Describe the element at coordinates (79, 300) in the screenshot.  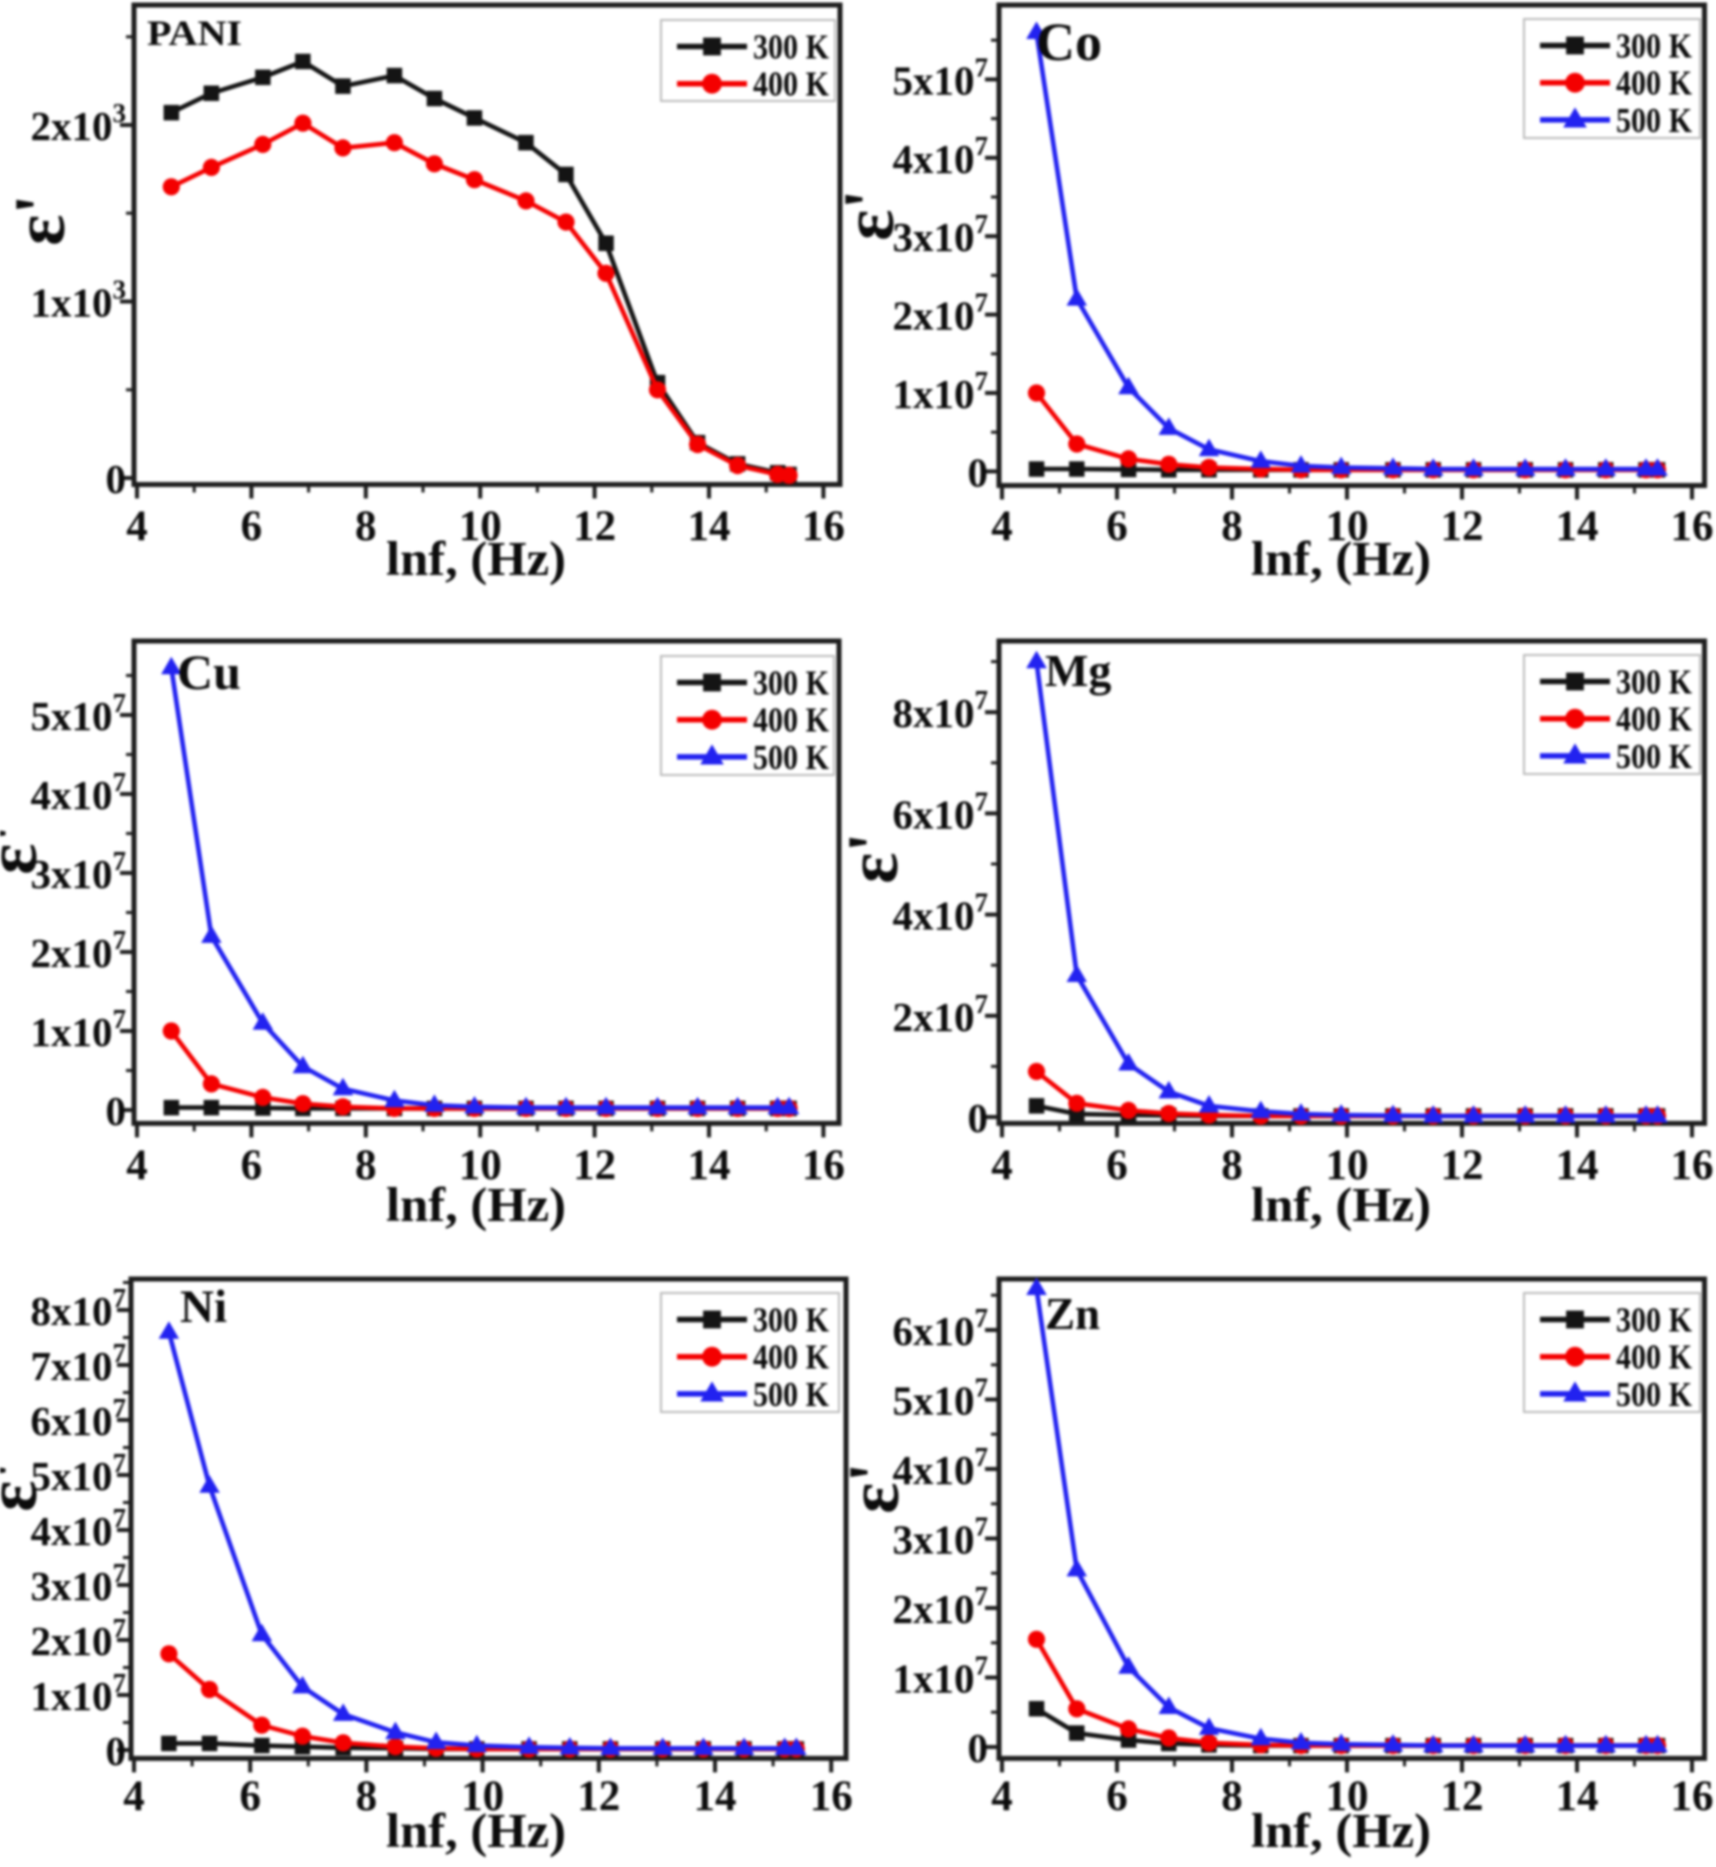
I see `svg-text: 1x10³` at that location.